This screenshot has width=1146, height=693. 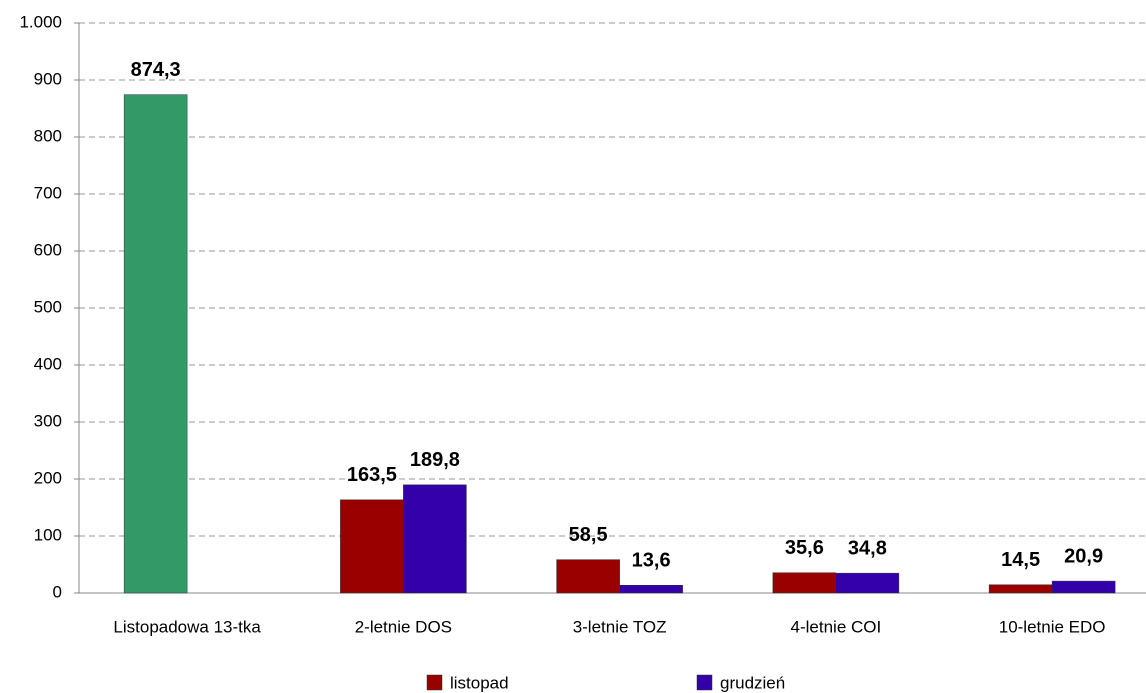 What do you see at coordinates (48, 534) in the screenshot?
I see `y-tick-label: 100` at bounding box center [48, 534].